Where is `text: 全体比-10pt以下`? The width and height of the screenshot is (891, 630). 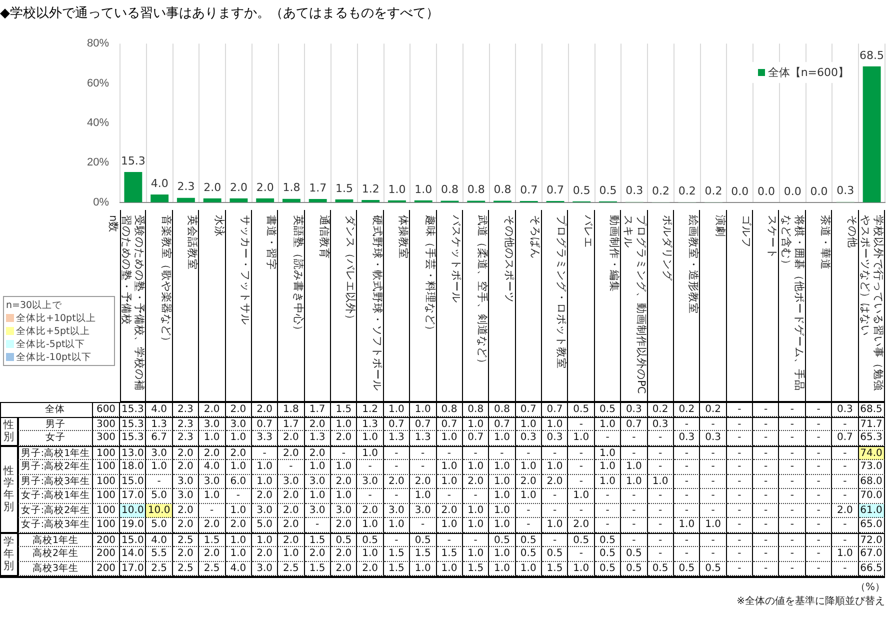
text: 全体比-10pt以下 is located at coordinates (54, 357).